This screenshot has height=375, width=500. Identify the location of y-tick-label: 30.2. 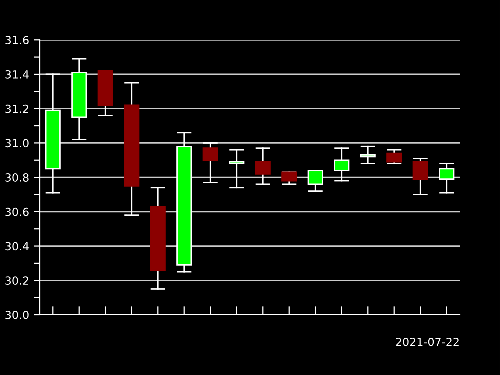
(17, 281).